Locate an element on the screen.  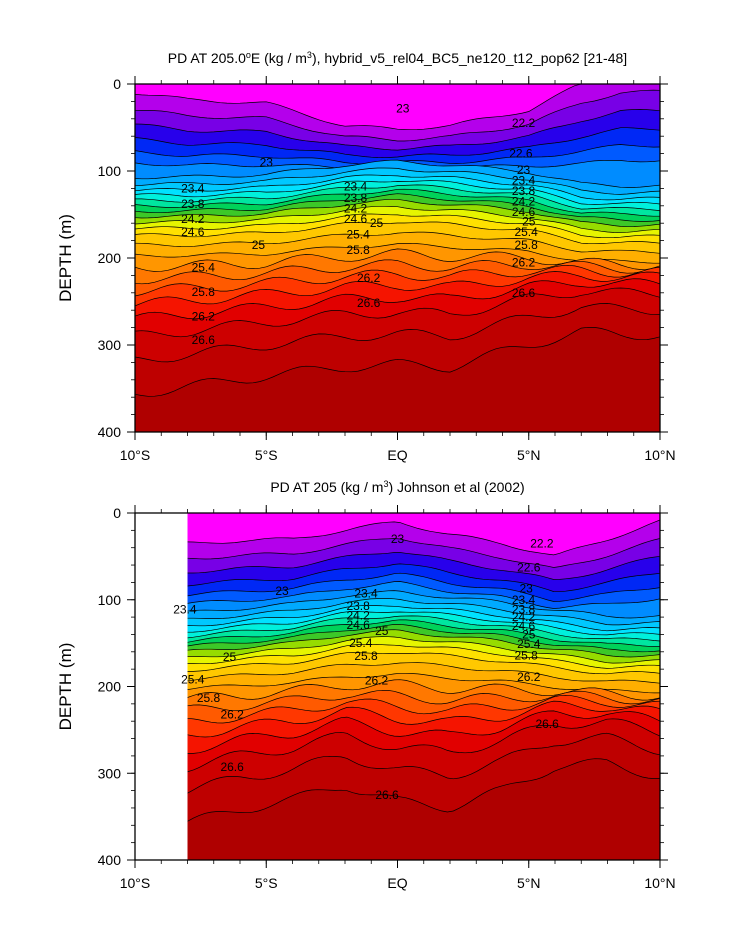
y-tick-label: 200 is located at coordinates (110, 258).